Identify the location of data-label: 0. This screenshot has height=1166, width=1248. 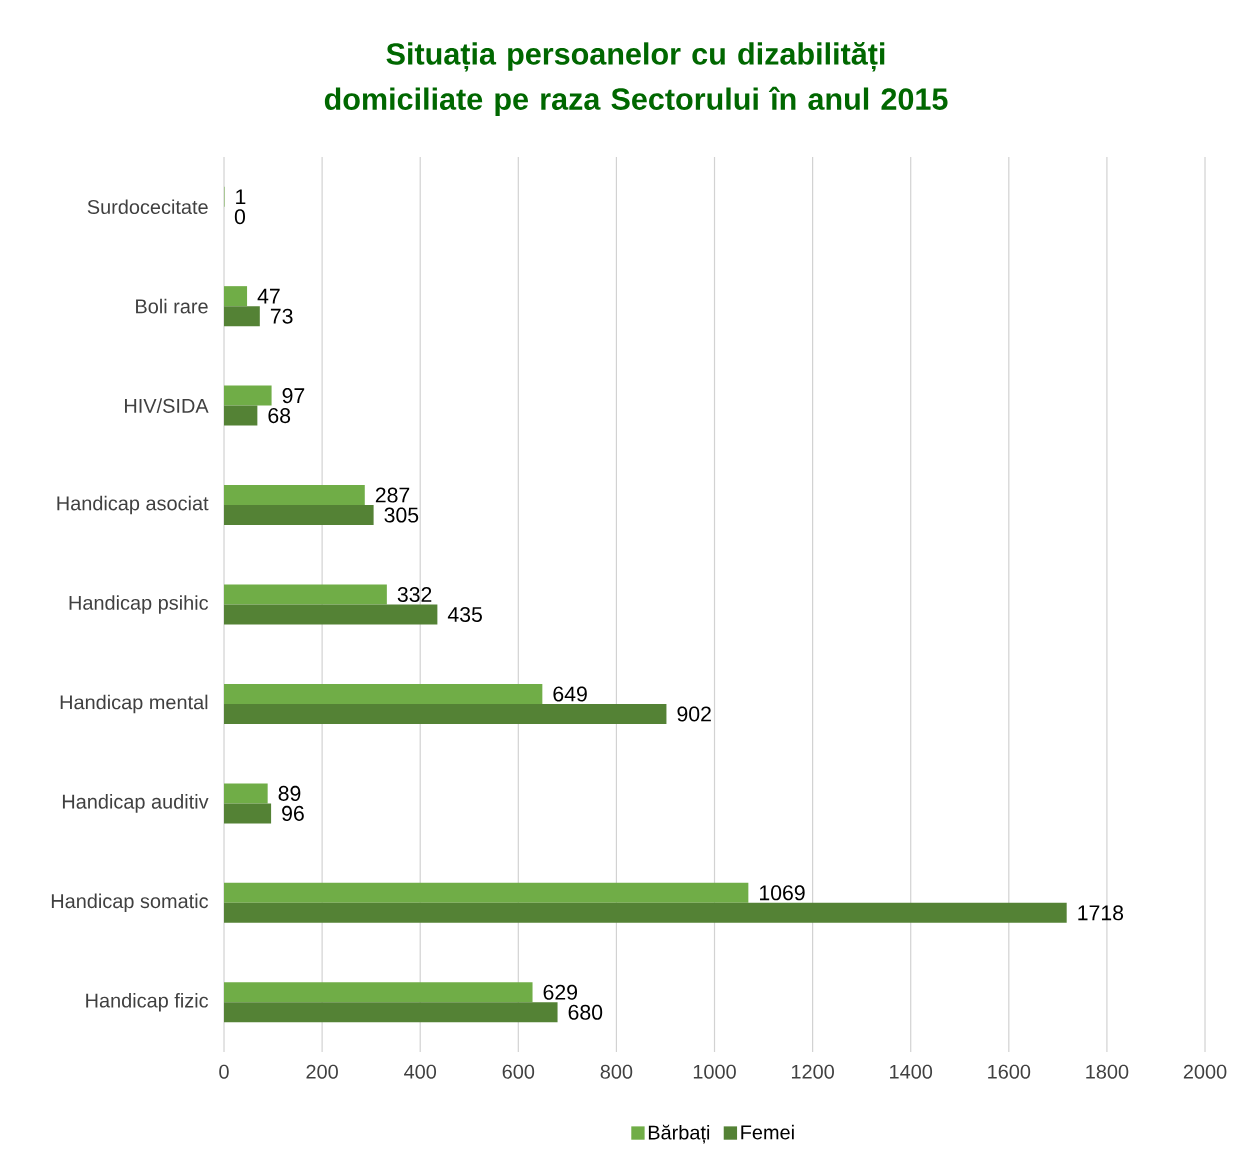
(240, 217).